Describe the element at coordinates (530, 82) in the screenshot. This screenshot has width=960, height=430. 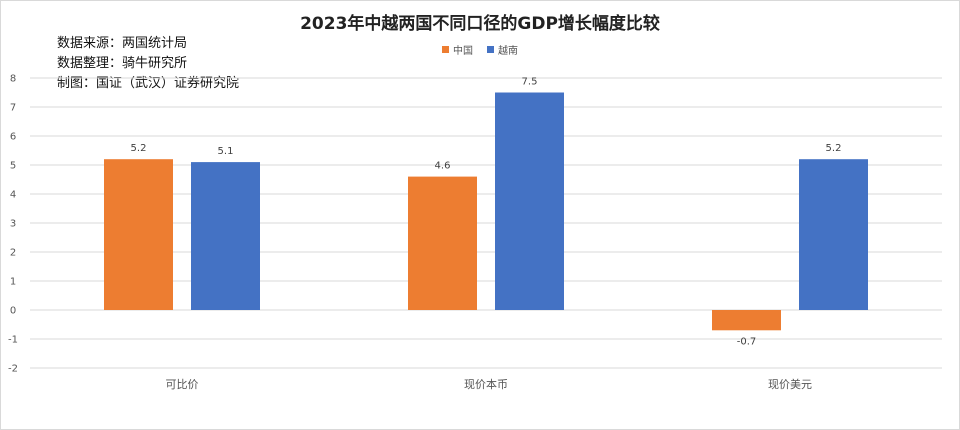
I see `data-label: 7.5` at that location.